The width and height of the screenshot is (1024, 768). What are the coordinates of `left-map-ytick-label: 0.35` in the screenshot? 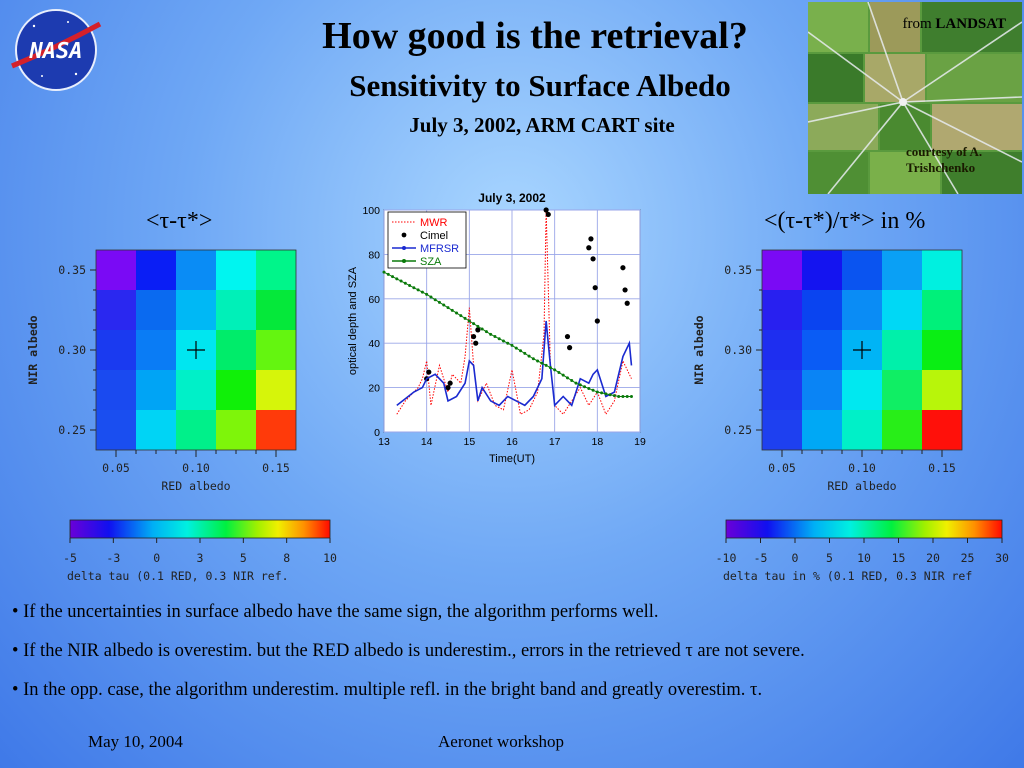 It's located at (72, 270).